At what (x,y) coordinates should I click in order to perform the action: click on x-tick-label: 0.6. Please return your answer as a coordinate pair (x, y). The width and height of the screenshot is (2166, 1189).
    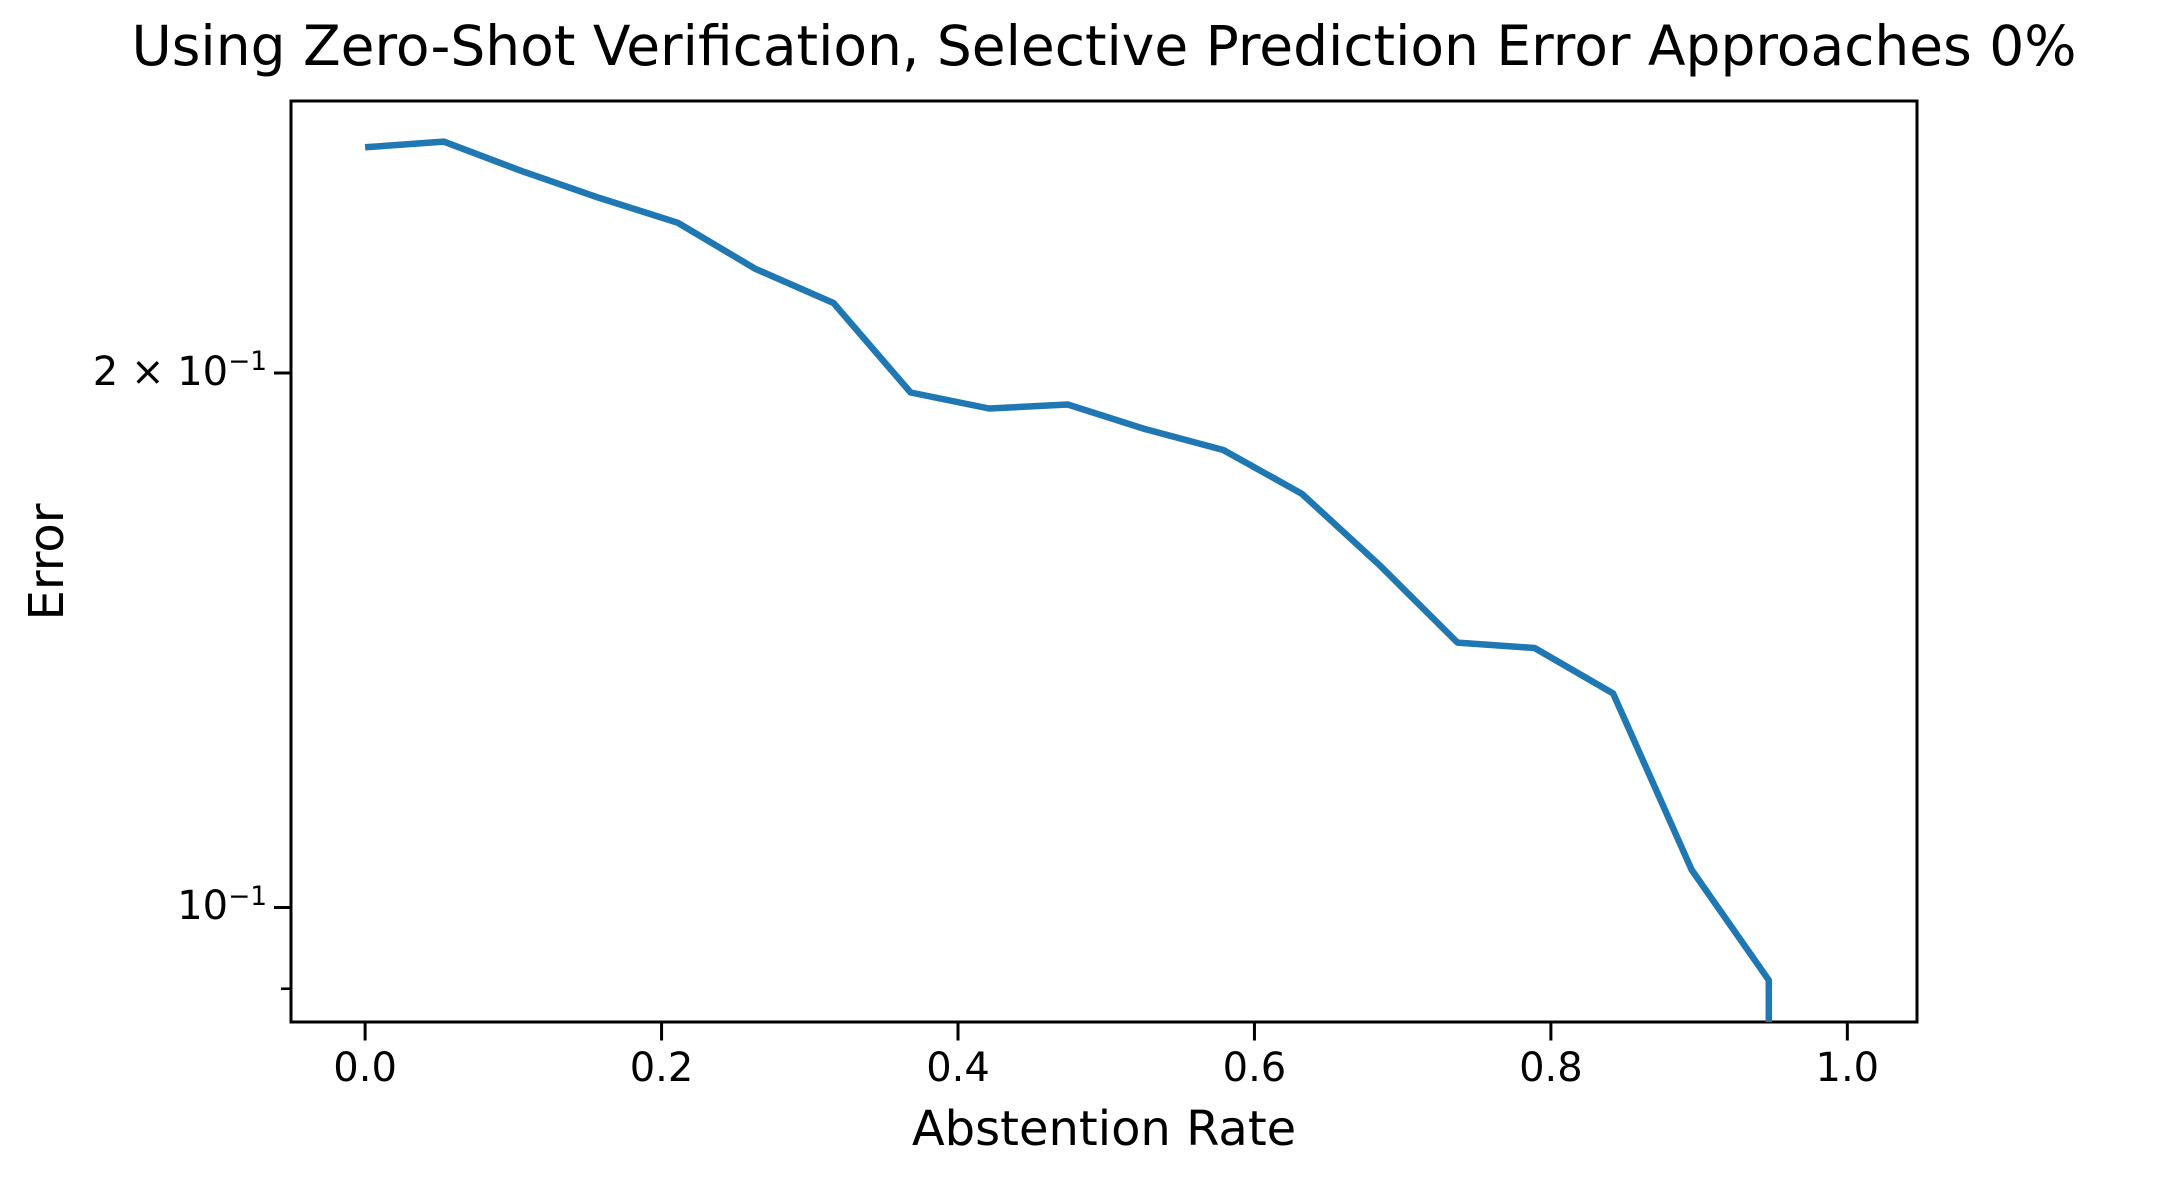
    Looking at the image, I should click on (1254, 1068).